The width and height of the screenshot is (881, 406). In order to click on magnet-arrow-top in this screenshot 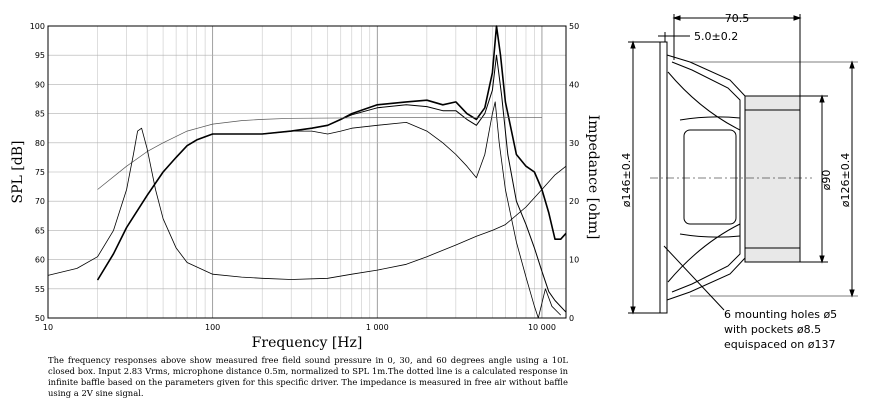, I will do `click(822, 98)`.